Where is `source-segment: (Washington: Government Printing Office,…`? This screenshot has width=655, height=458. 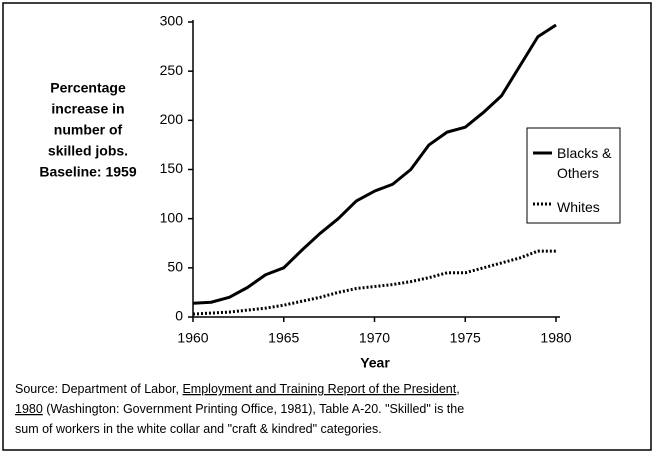 source-segment: (Washington: Government Printing Office,… is located at coordinates (253, 409).